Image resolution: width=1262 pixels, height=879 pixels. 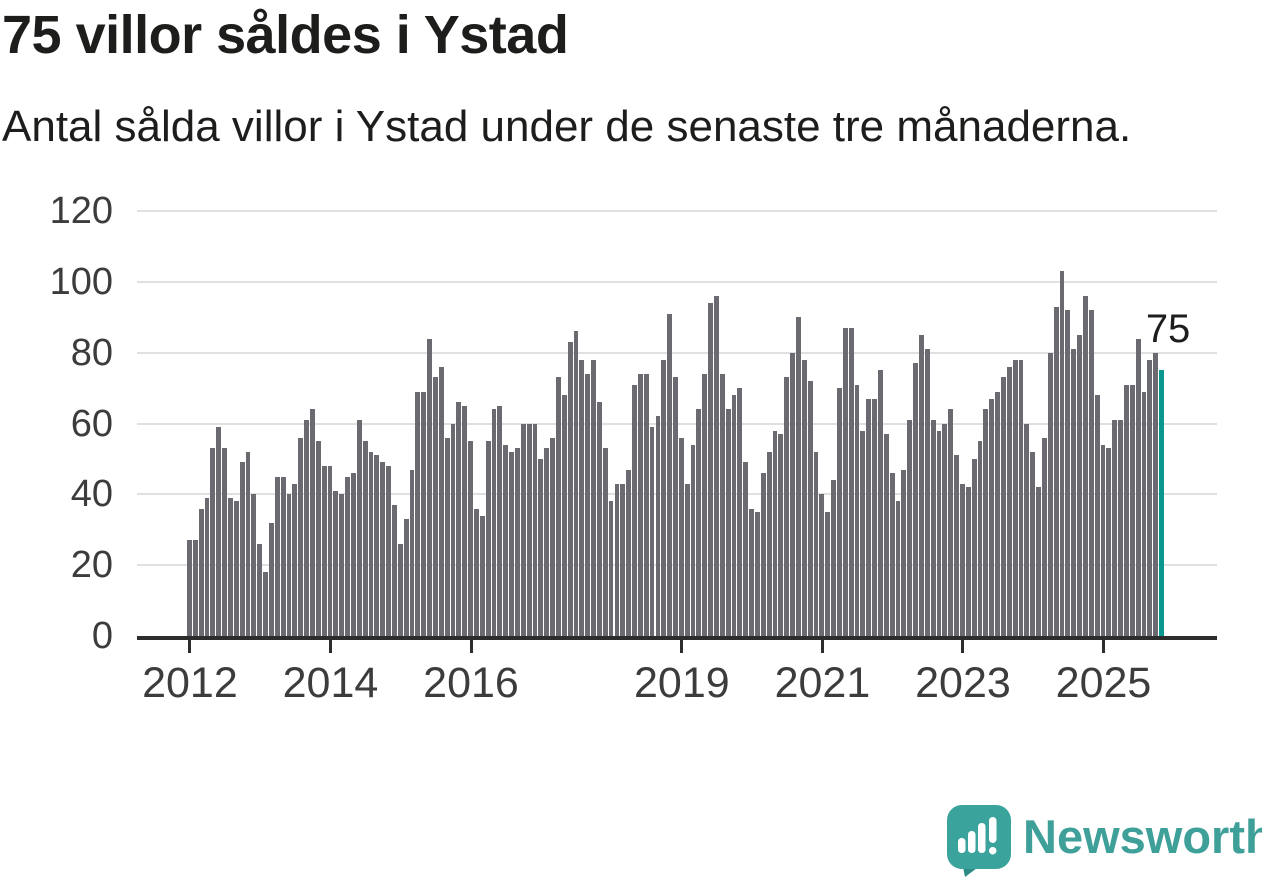 What do you see at coordinates (330, 683) in the screenshot?
I see `x-tick-label: 2014` at bounding box center [330, 683].